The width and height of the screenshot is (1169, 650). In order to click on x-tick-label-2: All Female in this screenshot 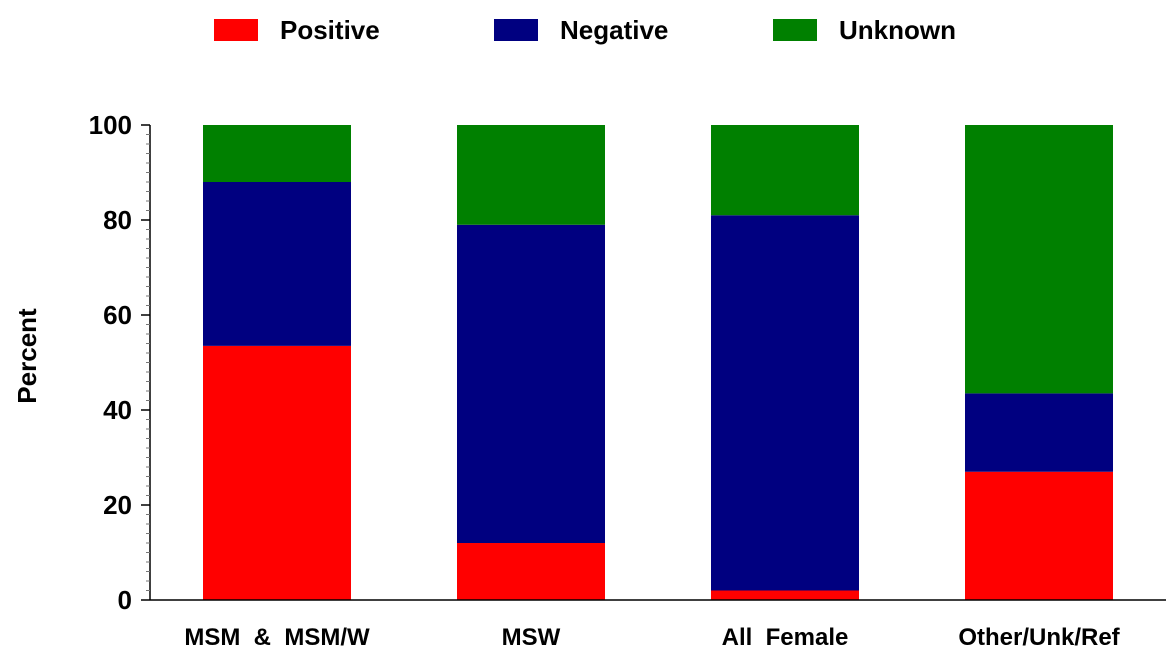, I will do `click(785, 637)`.